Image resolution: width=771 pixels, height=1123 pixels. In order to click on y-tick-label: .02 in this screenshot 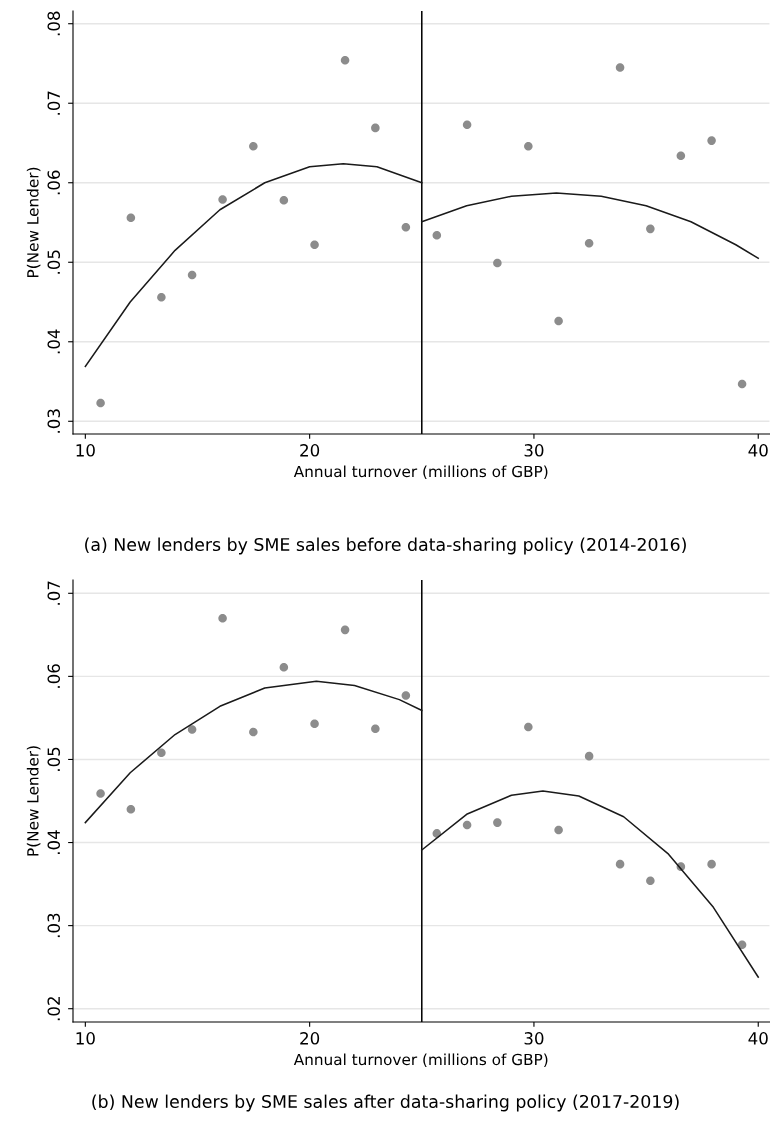, I will do `click(54, 1009)`.